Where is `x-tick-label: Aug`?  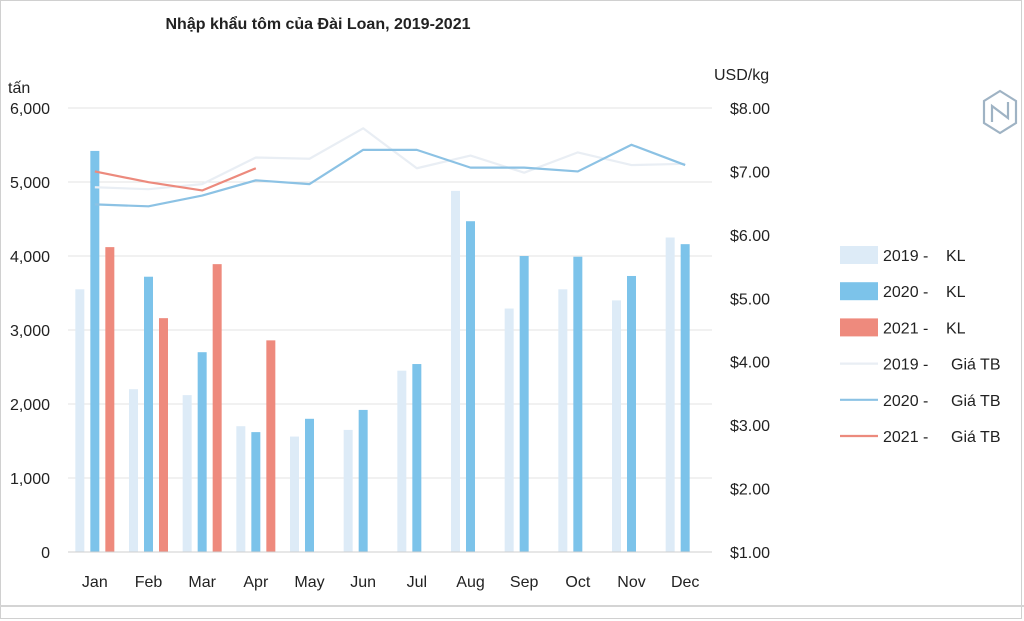
x-tick-label: Aug is located at coordinates (470, 582).